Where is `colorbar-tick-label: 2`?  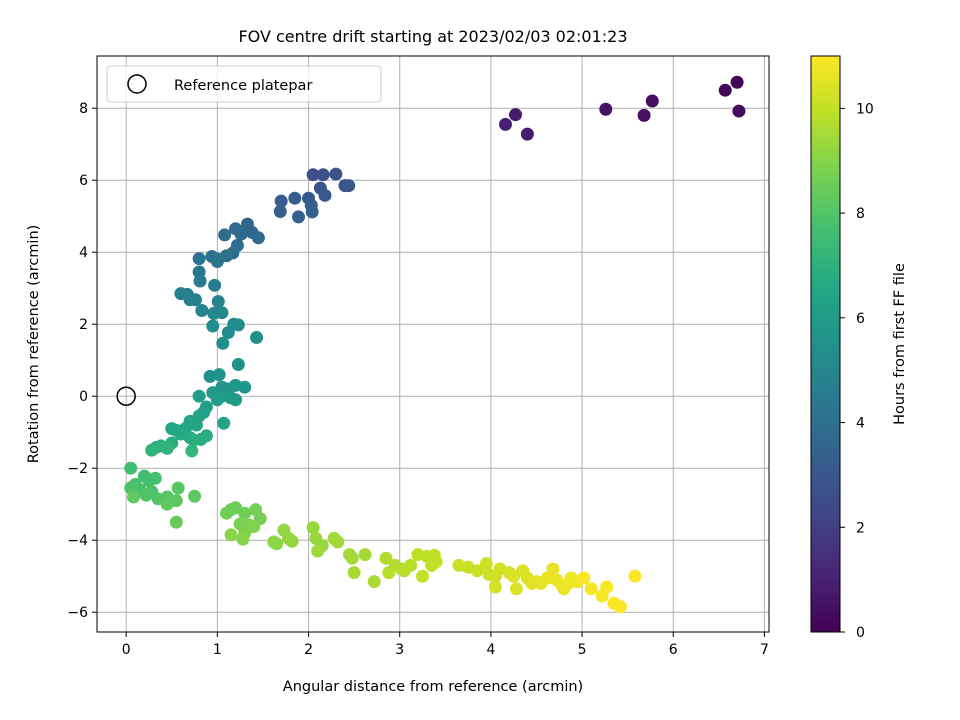 colorbar-tick-label: 2 is located at coordinates (860, 528).